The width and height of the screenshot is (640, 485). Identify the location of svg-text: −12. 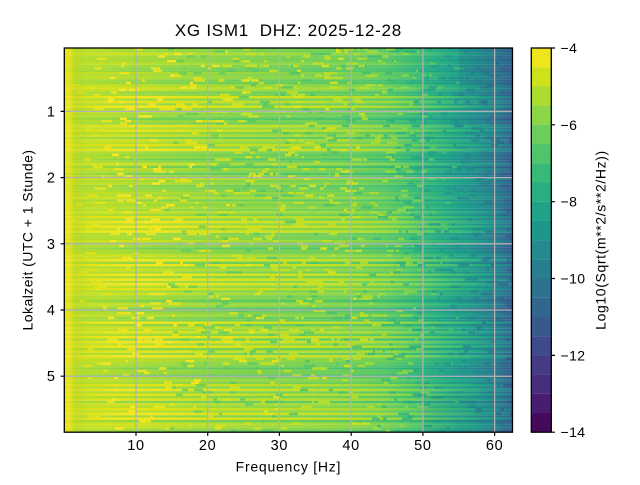
(573, 355).